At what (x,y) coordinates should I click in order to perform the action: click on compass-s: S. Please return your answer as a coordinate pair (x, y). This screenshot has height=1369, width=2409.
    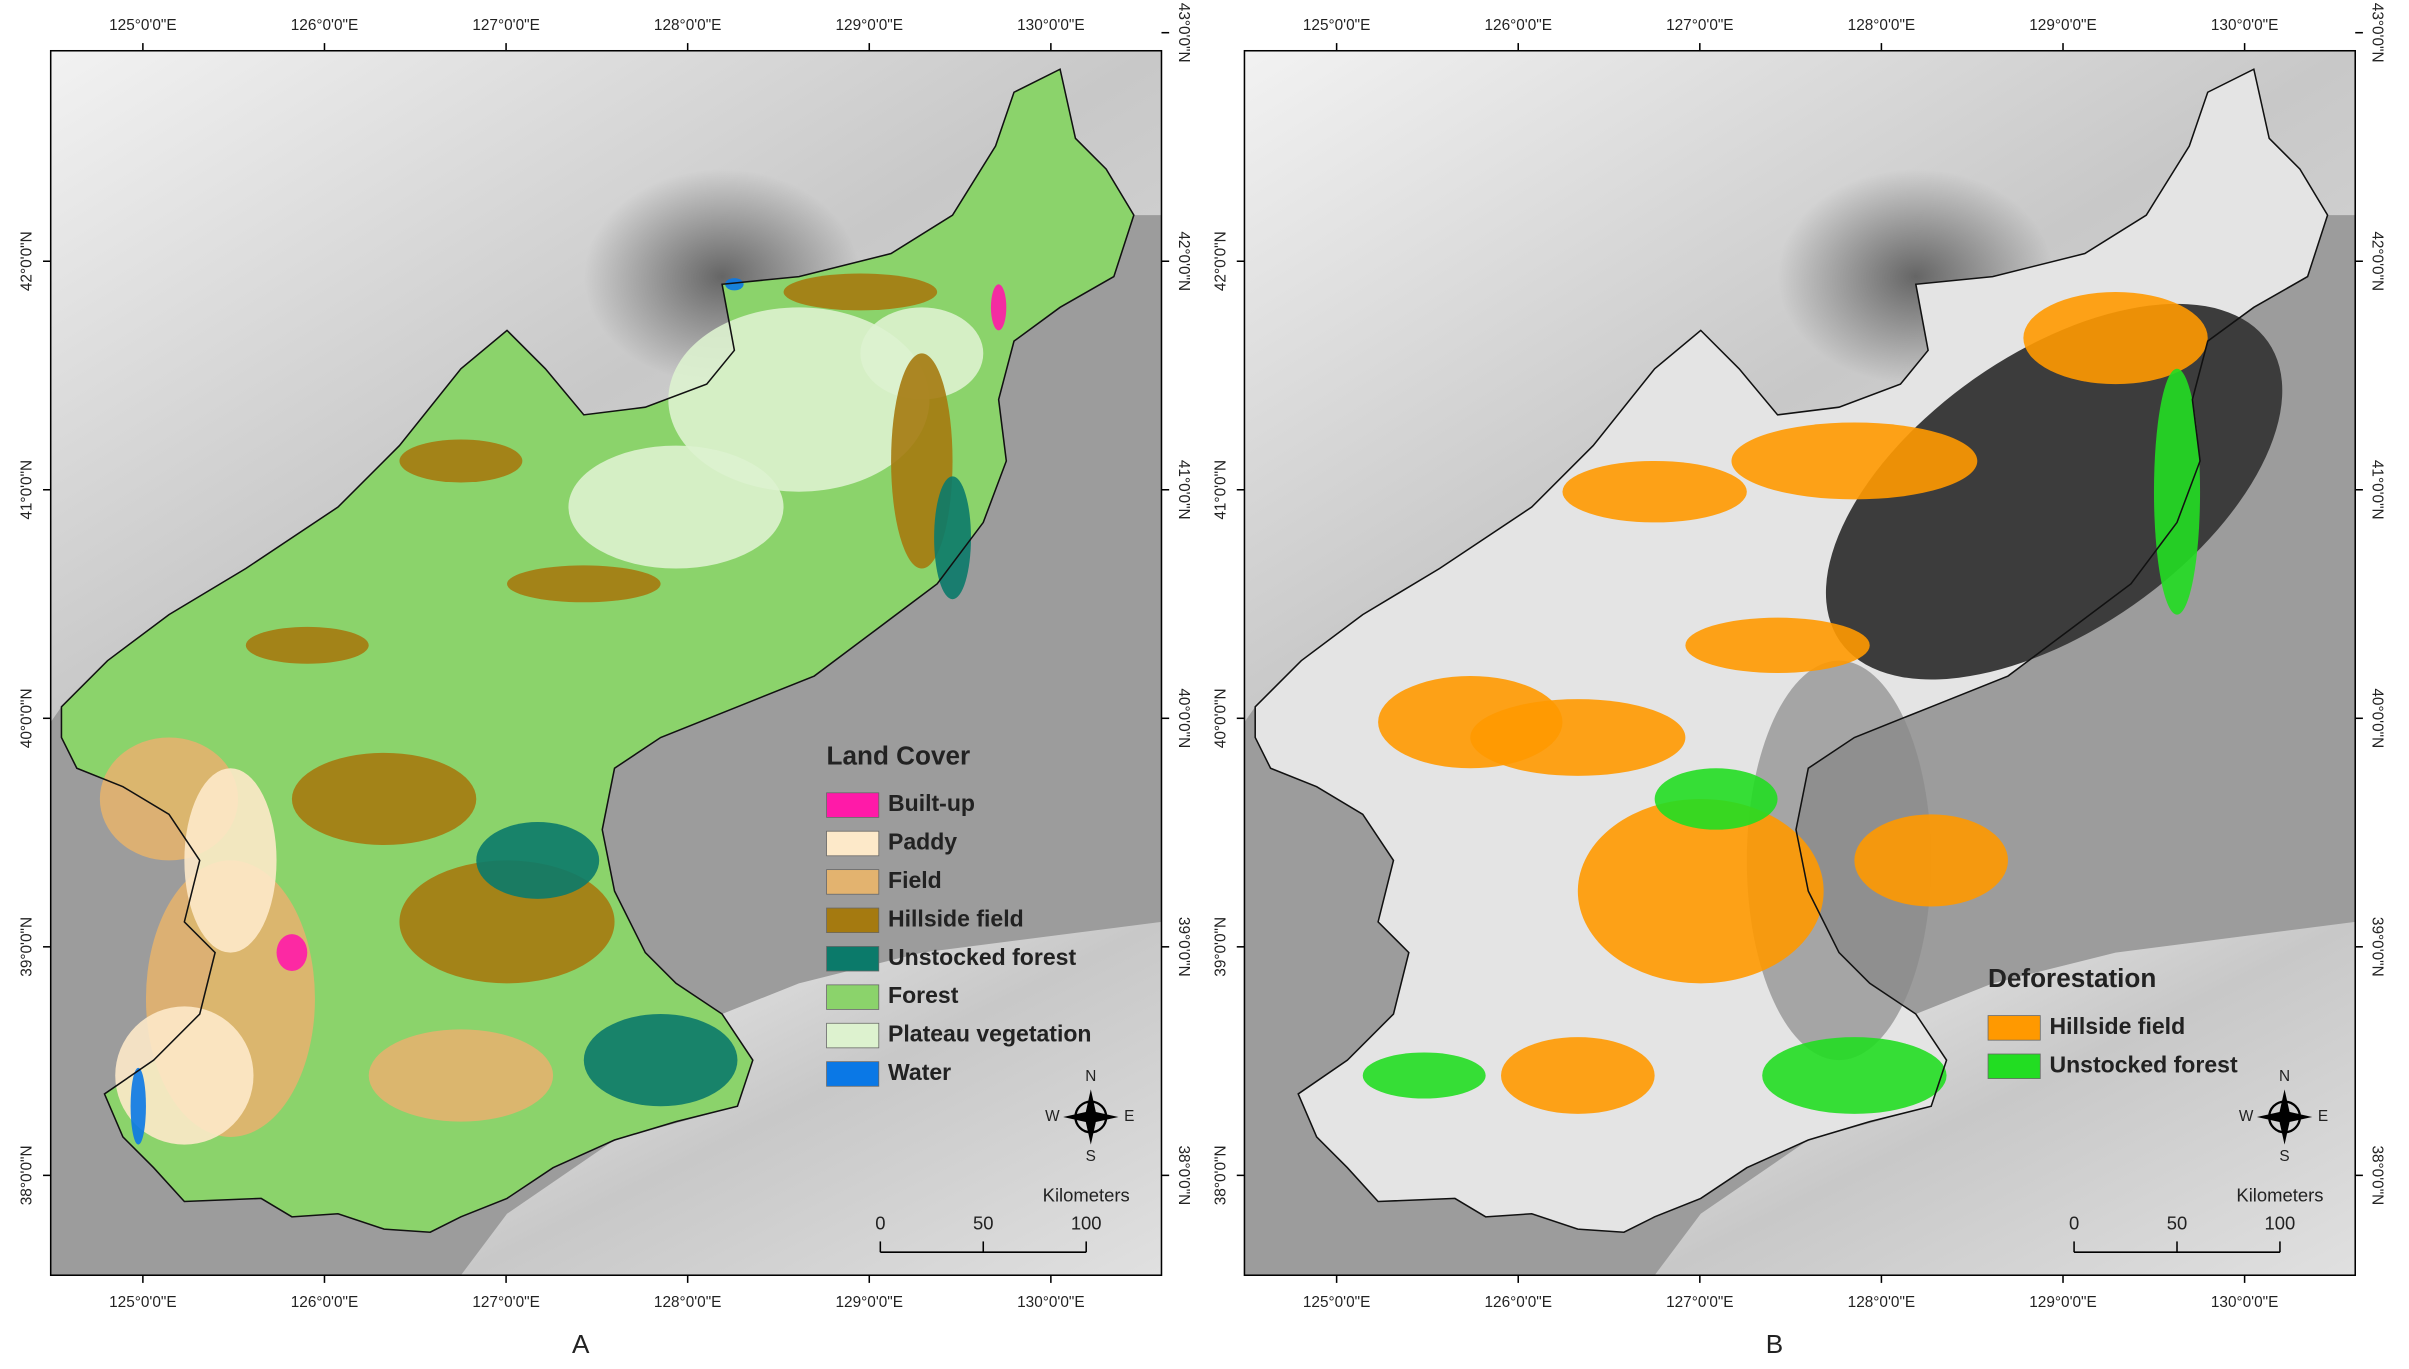
    Looking at the image, I should click on (1091, 1156).